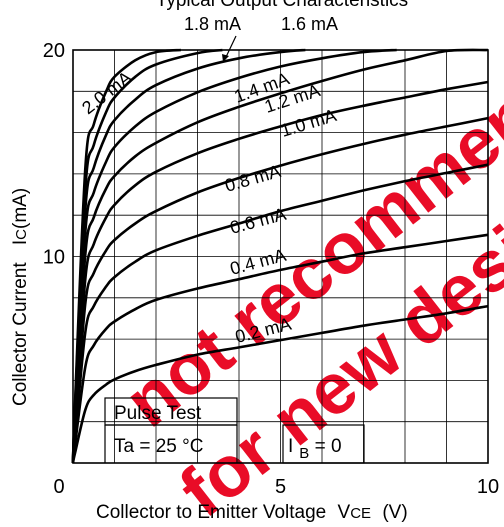  Describe the element at coordinates (234, 430) in the screenshot. I see `annotation-box` at that location.